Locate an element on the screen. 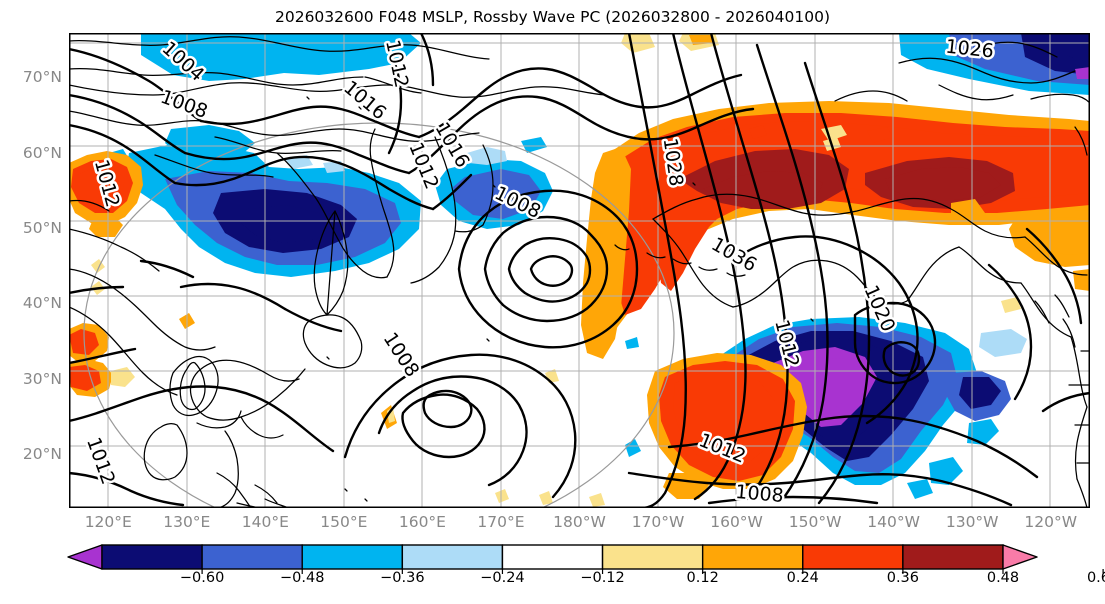  colorbar-tick-label: 0.12 is located at coordinates (702, 578).